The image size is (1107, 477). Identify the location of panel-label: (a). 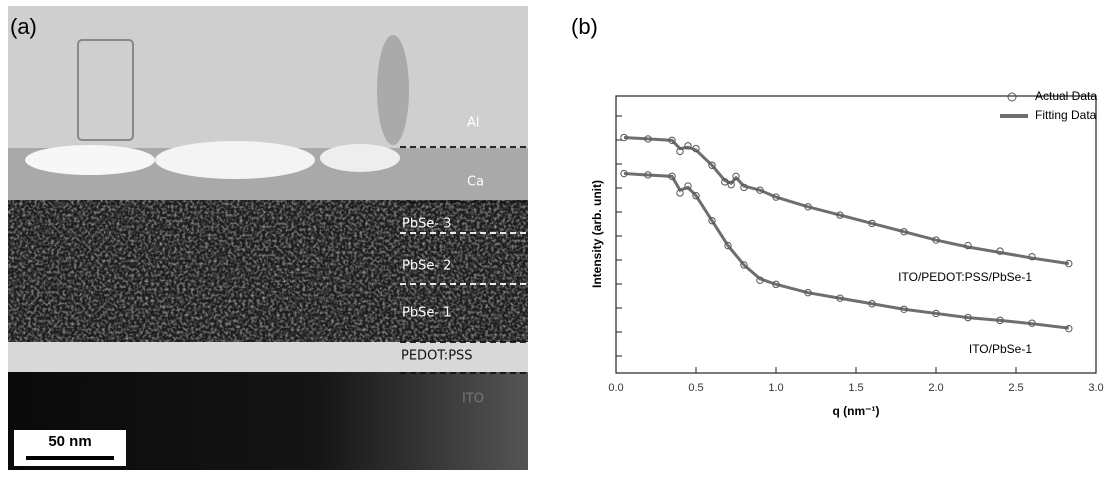
(23, 26).